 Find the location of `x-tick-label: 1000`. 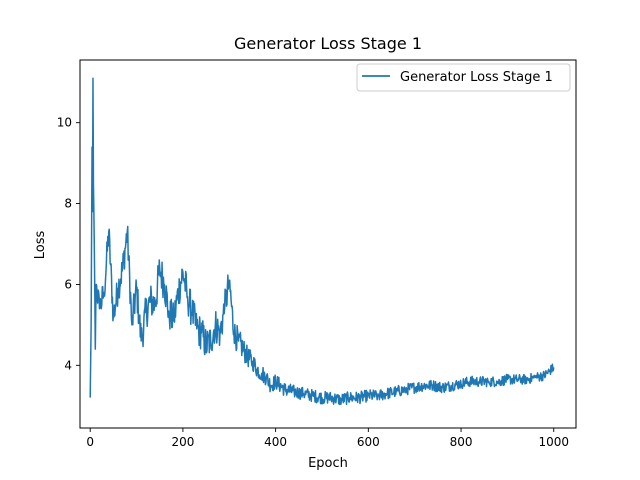

x-tick-label: 1000 is located at coordinates (553, 442).